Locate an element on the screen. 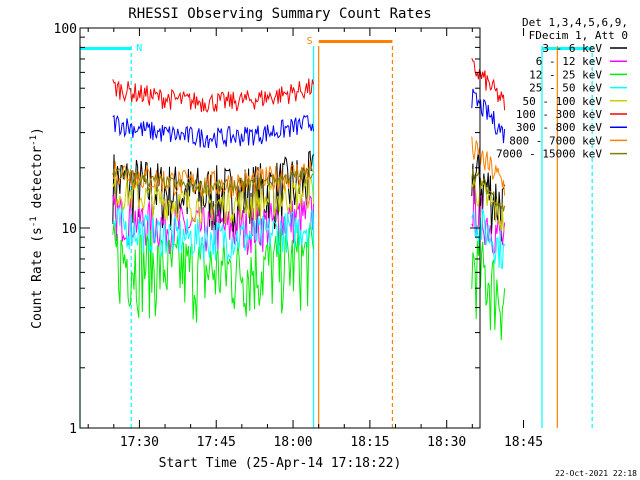 The height and width of the screenshot is (480, 640). flag-label-s: S is located at coordinates (310, 41).